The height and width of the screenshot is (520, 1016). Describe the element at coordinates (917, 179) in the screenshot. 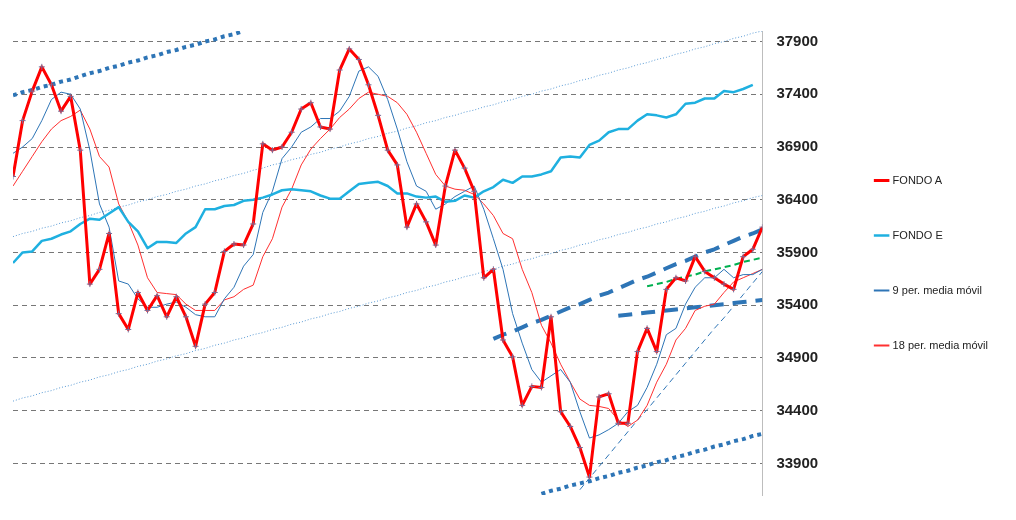

I see `legend-label: FONDO A` at that location.